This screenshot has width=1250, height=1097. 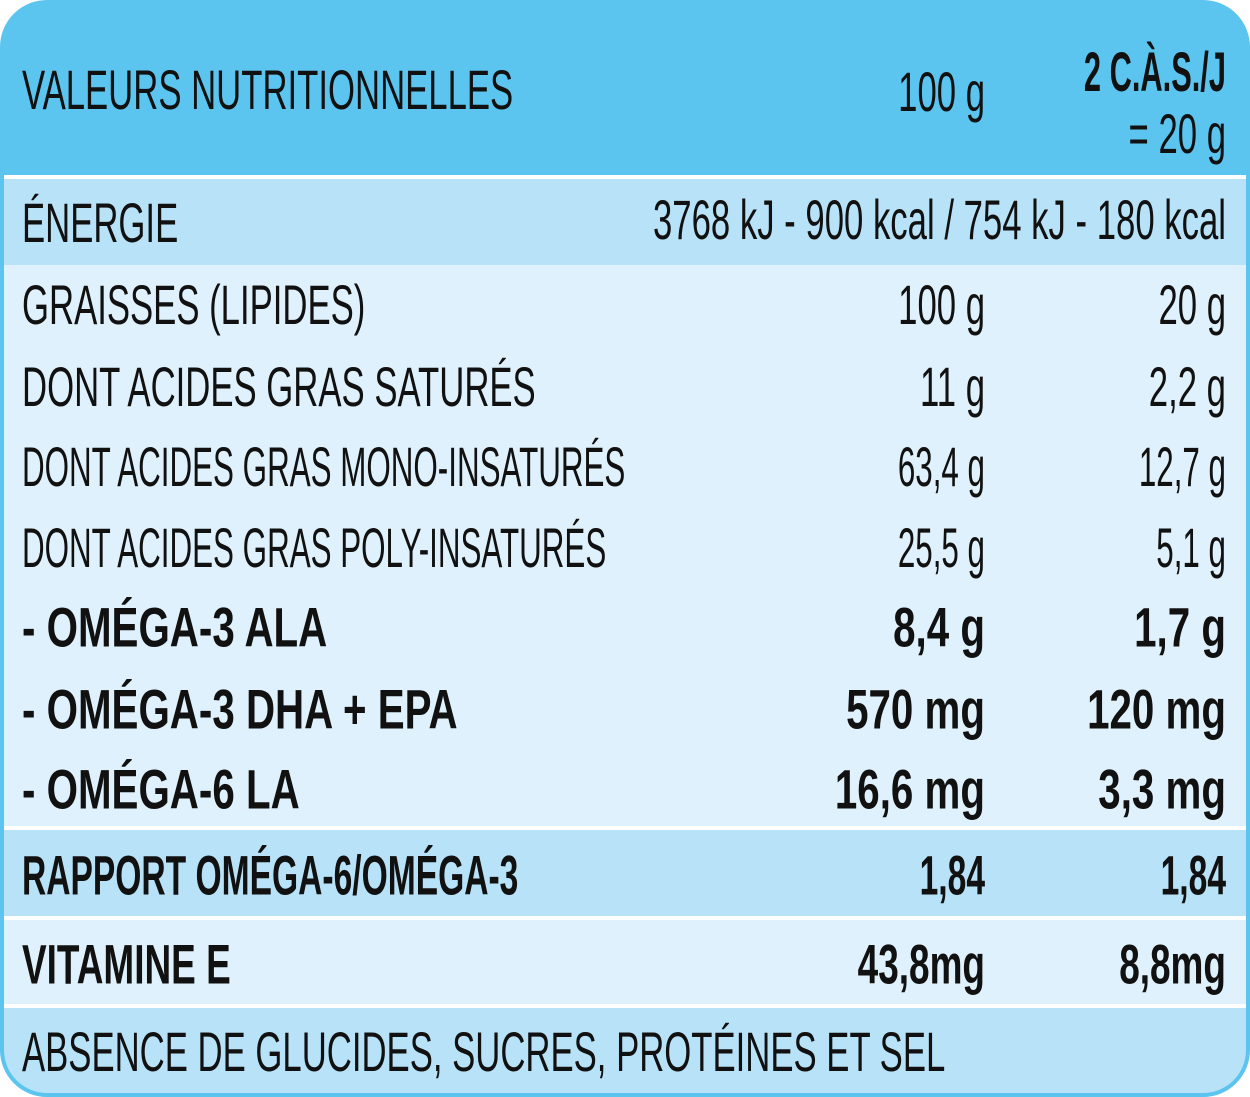 I want to click on row-label: VITAMINE E, so click(x=126, y=965).